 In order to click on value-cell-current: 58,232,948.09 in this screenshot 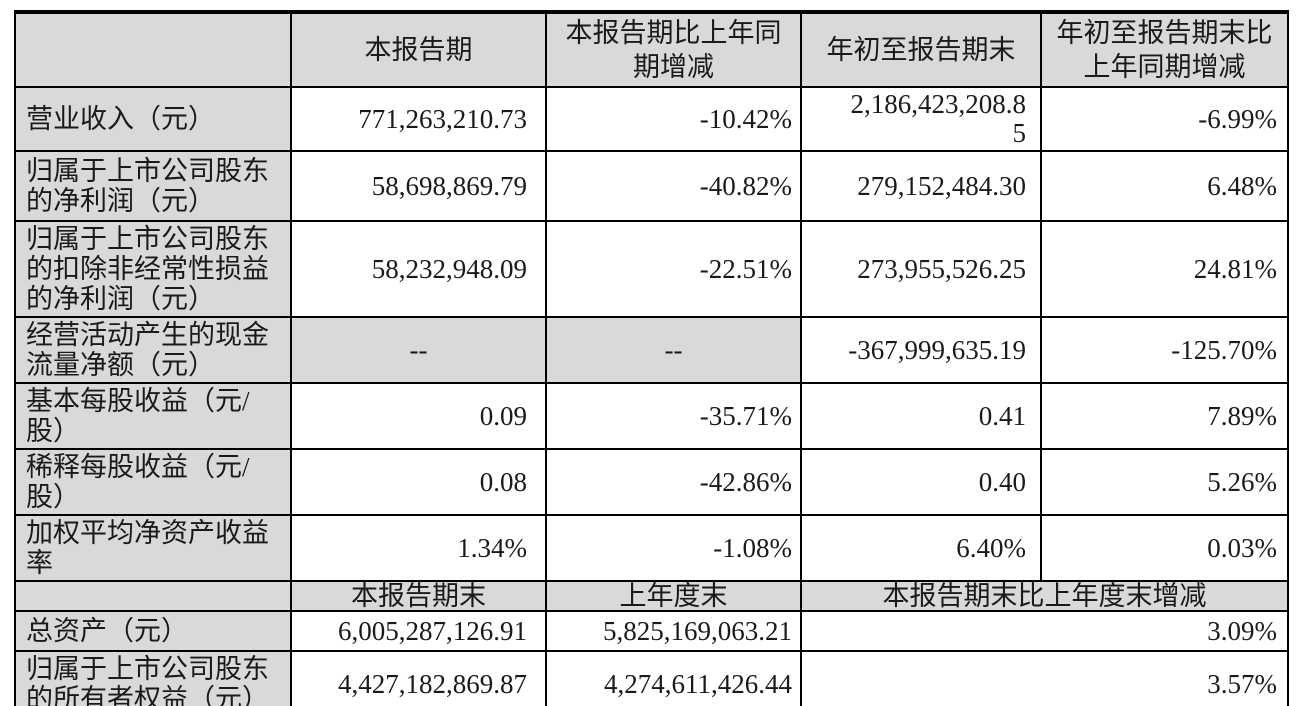, I will do `click(418, 269)`.